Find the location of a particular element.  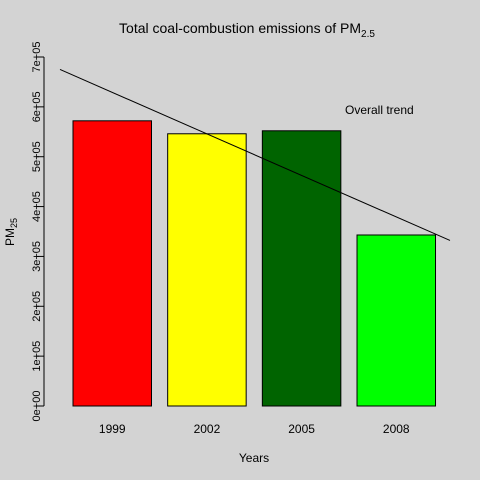

x-axis-label: Years is located at coordinates (254, 458).